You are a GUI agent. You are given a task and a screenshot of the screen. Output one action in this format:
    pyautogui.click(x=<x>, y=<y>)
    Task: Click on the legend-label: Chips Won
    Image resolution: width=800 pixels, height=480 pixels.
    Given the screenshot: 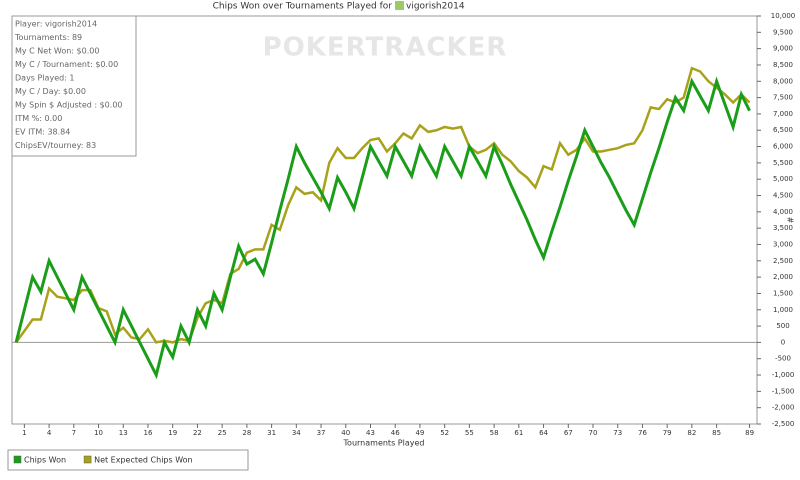 What is the action you would take?
    pyautogui.click(x=45, y=460)
    